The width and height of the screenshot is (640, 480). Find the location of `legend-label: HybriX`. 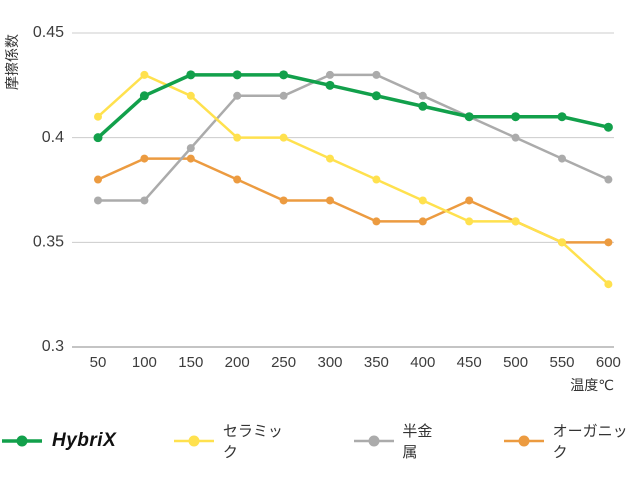

legend-label: HybriX is located at coordinates (84, 440).